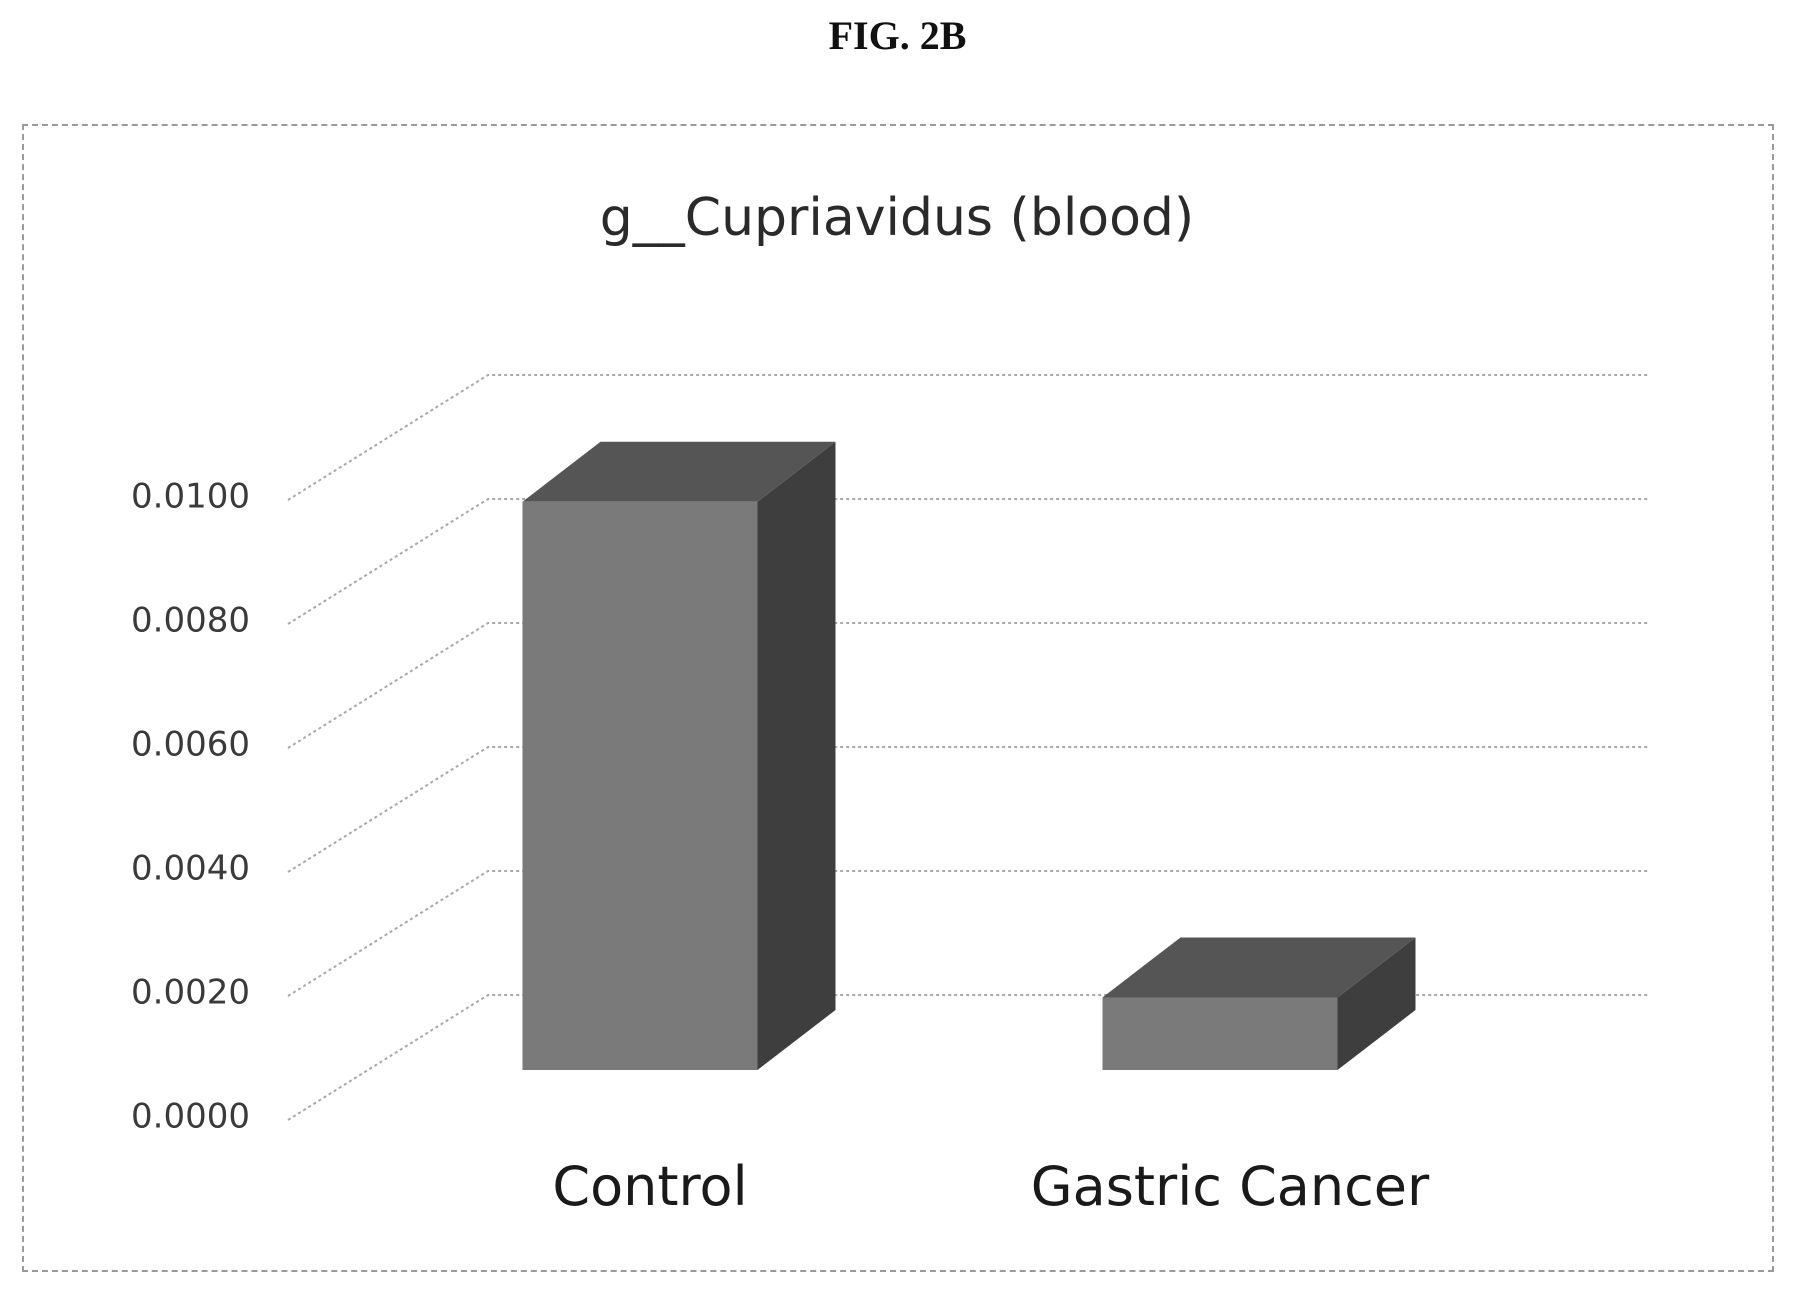  Describe the element at coordinates (190, 745) in the screenshot. I see `y-tick-label: 0.0060` at that location.